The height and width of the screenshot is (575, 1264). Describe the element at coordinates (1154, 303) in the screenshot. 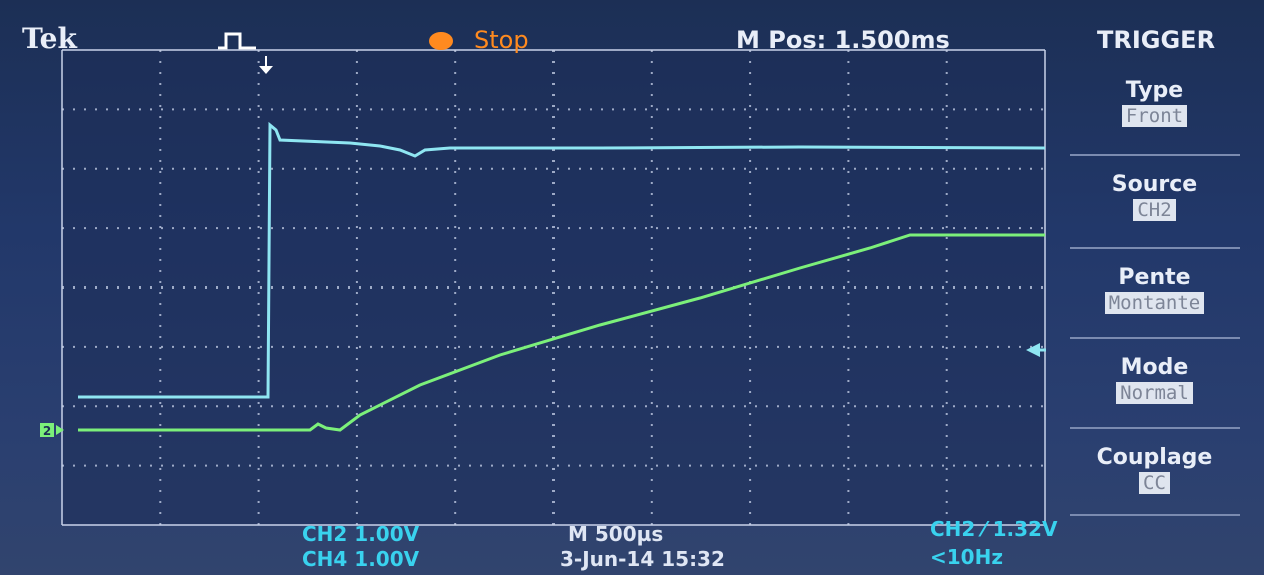

I see `menu-value: Montante` at that location.